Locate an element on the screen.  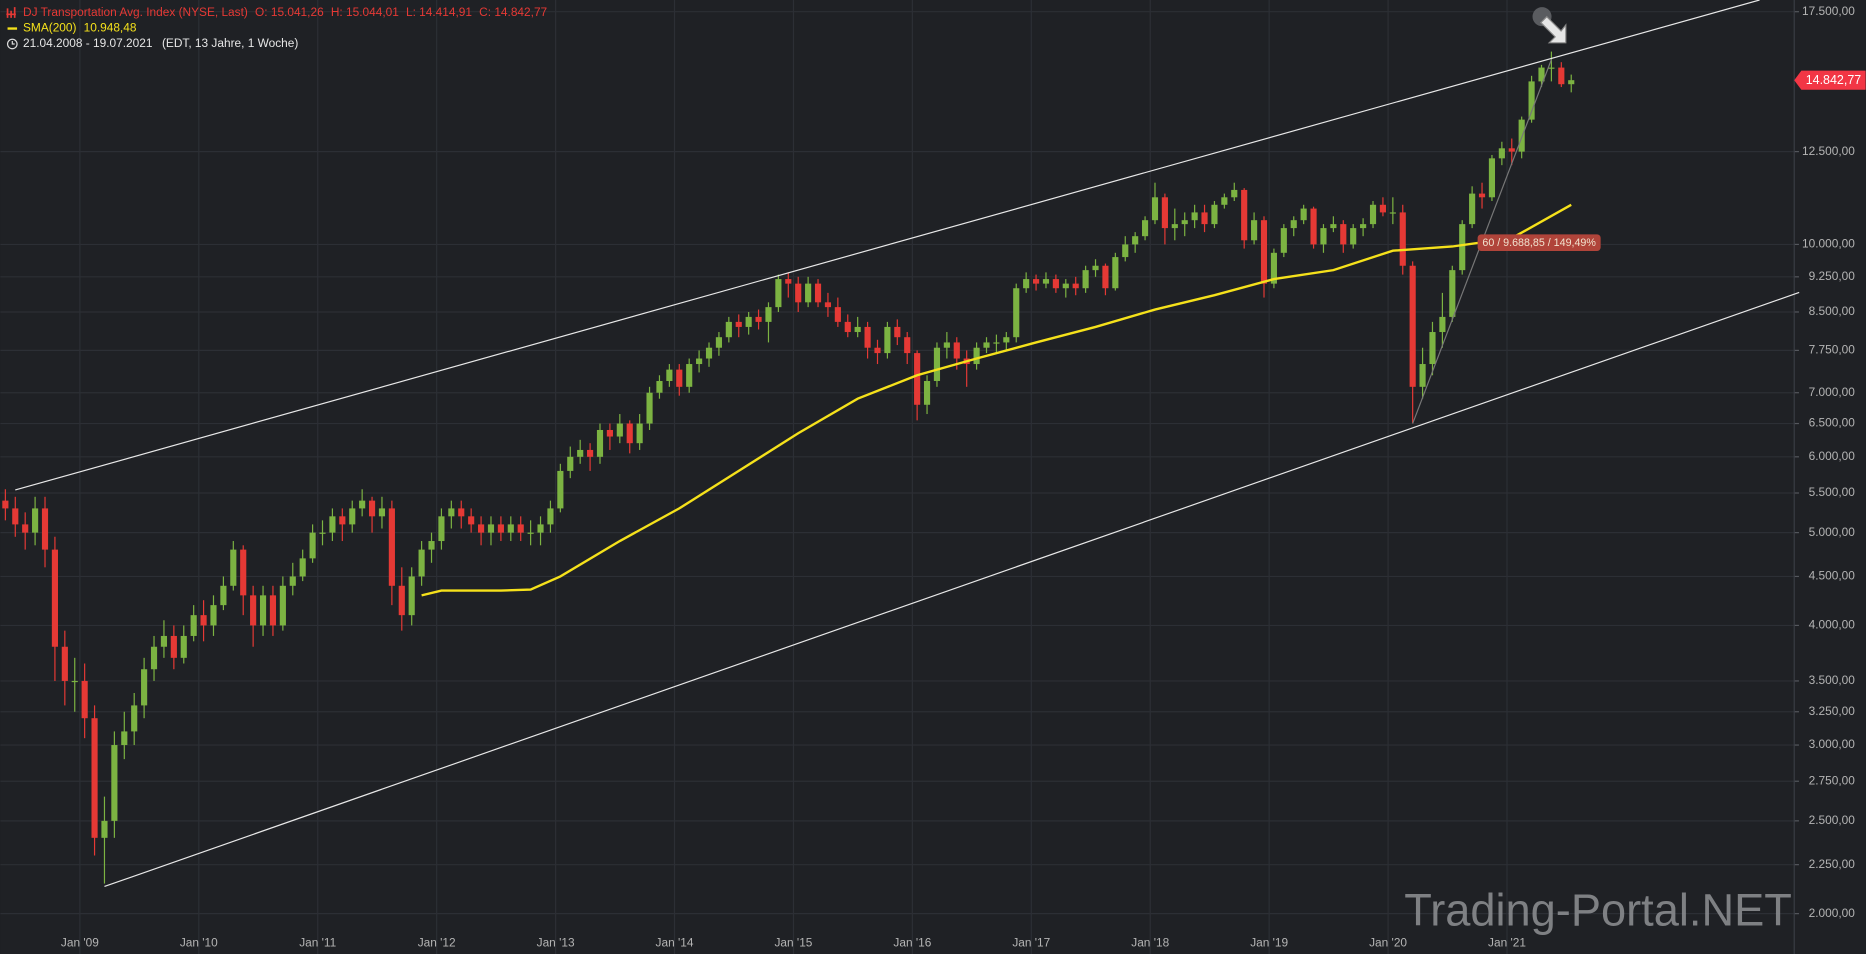
measure-label: 60 / 9.688,85 / 149,49% is located at coordinates (1539, 243).